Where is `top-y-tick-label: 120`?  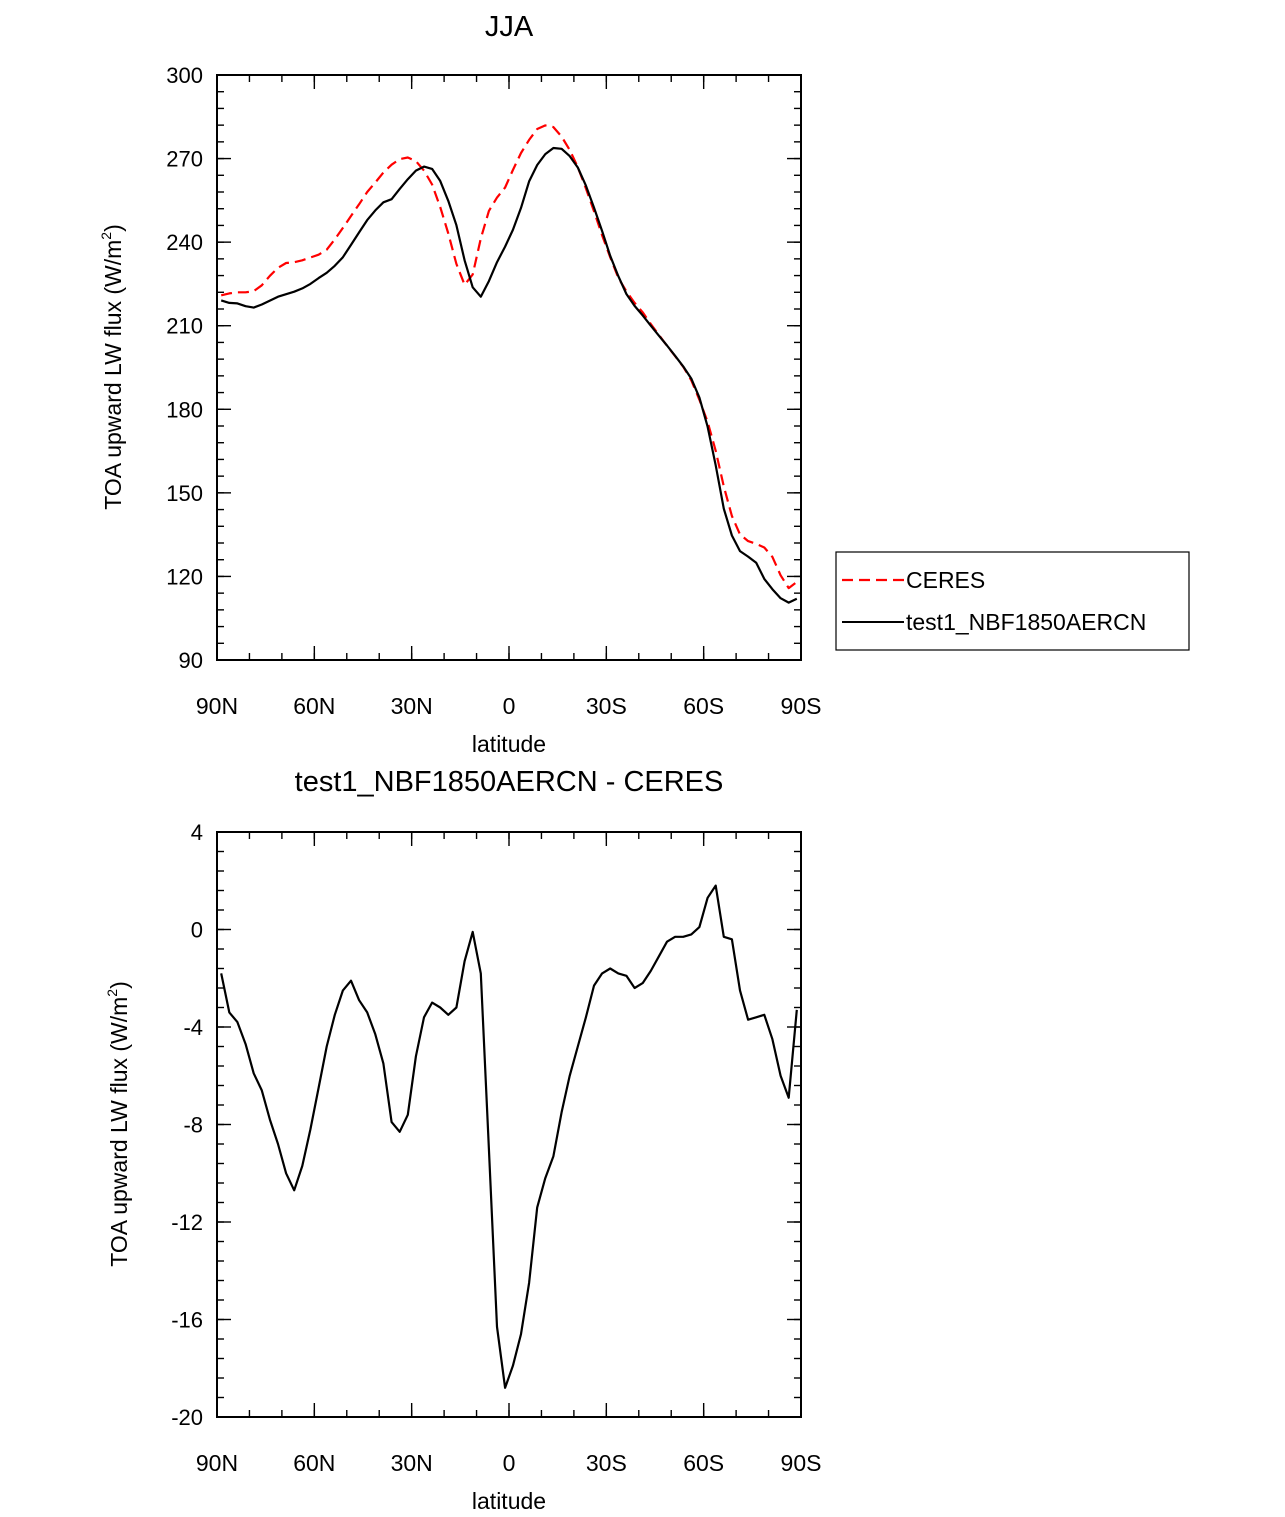 top-y-tick-label: 120 is located at coordinates (184, 576).